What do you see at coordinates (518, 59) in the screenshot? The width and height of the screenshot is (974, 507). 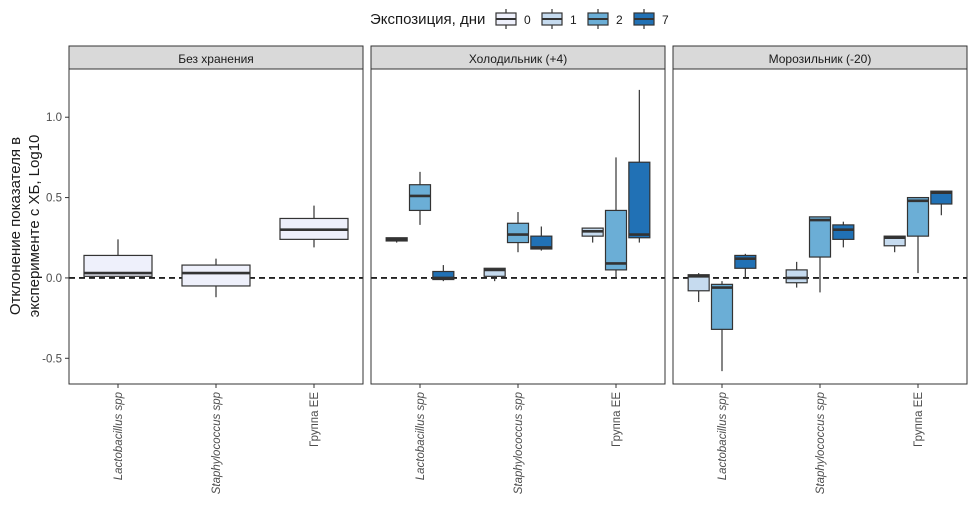 I see `panel-title: Холодильник (+4)` at bounding box center [518, 59].